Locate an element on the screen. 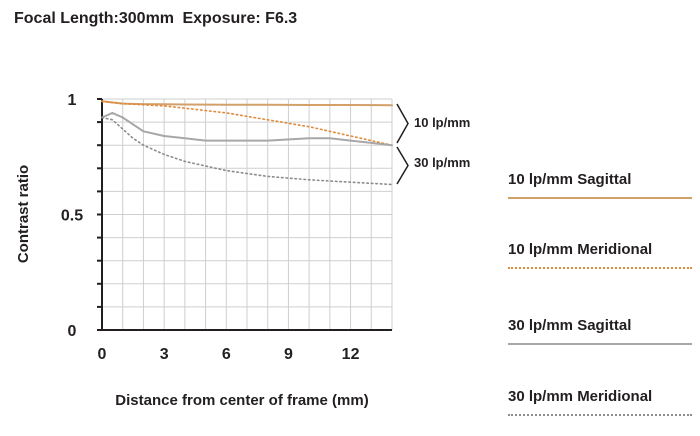  legend-item: 30 lp/mm Meridional is located at coordinates (600, 402).